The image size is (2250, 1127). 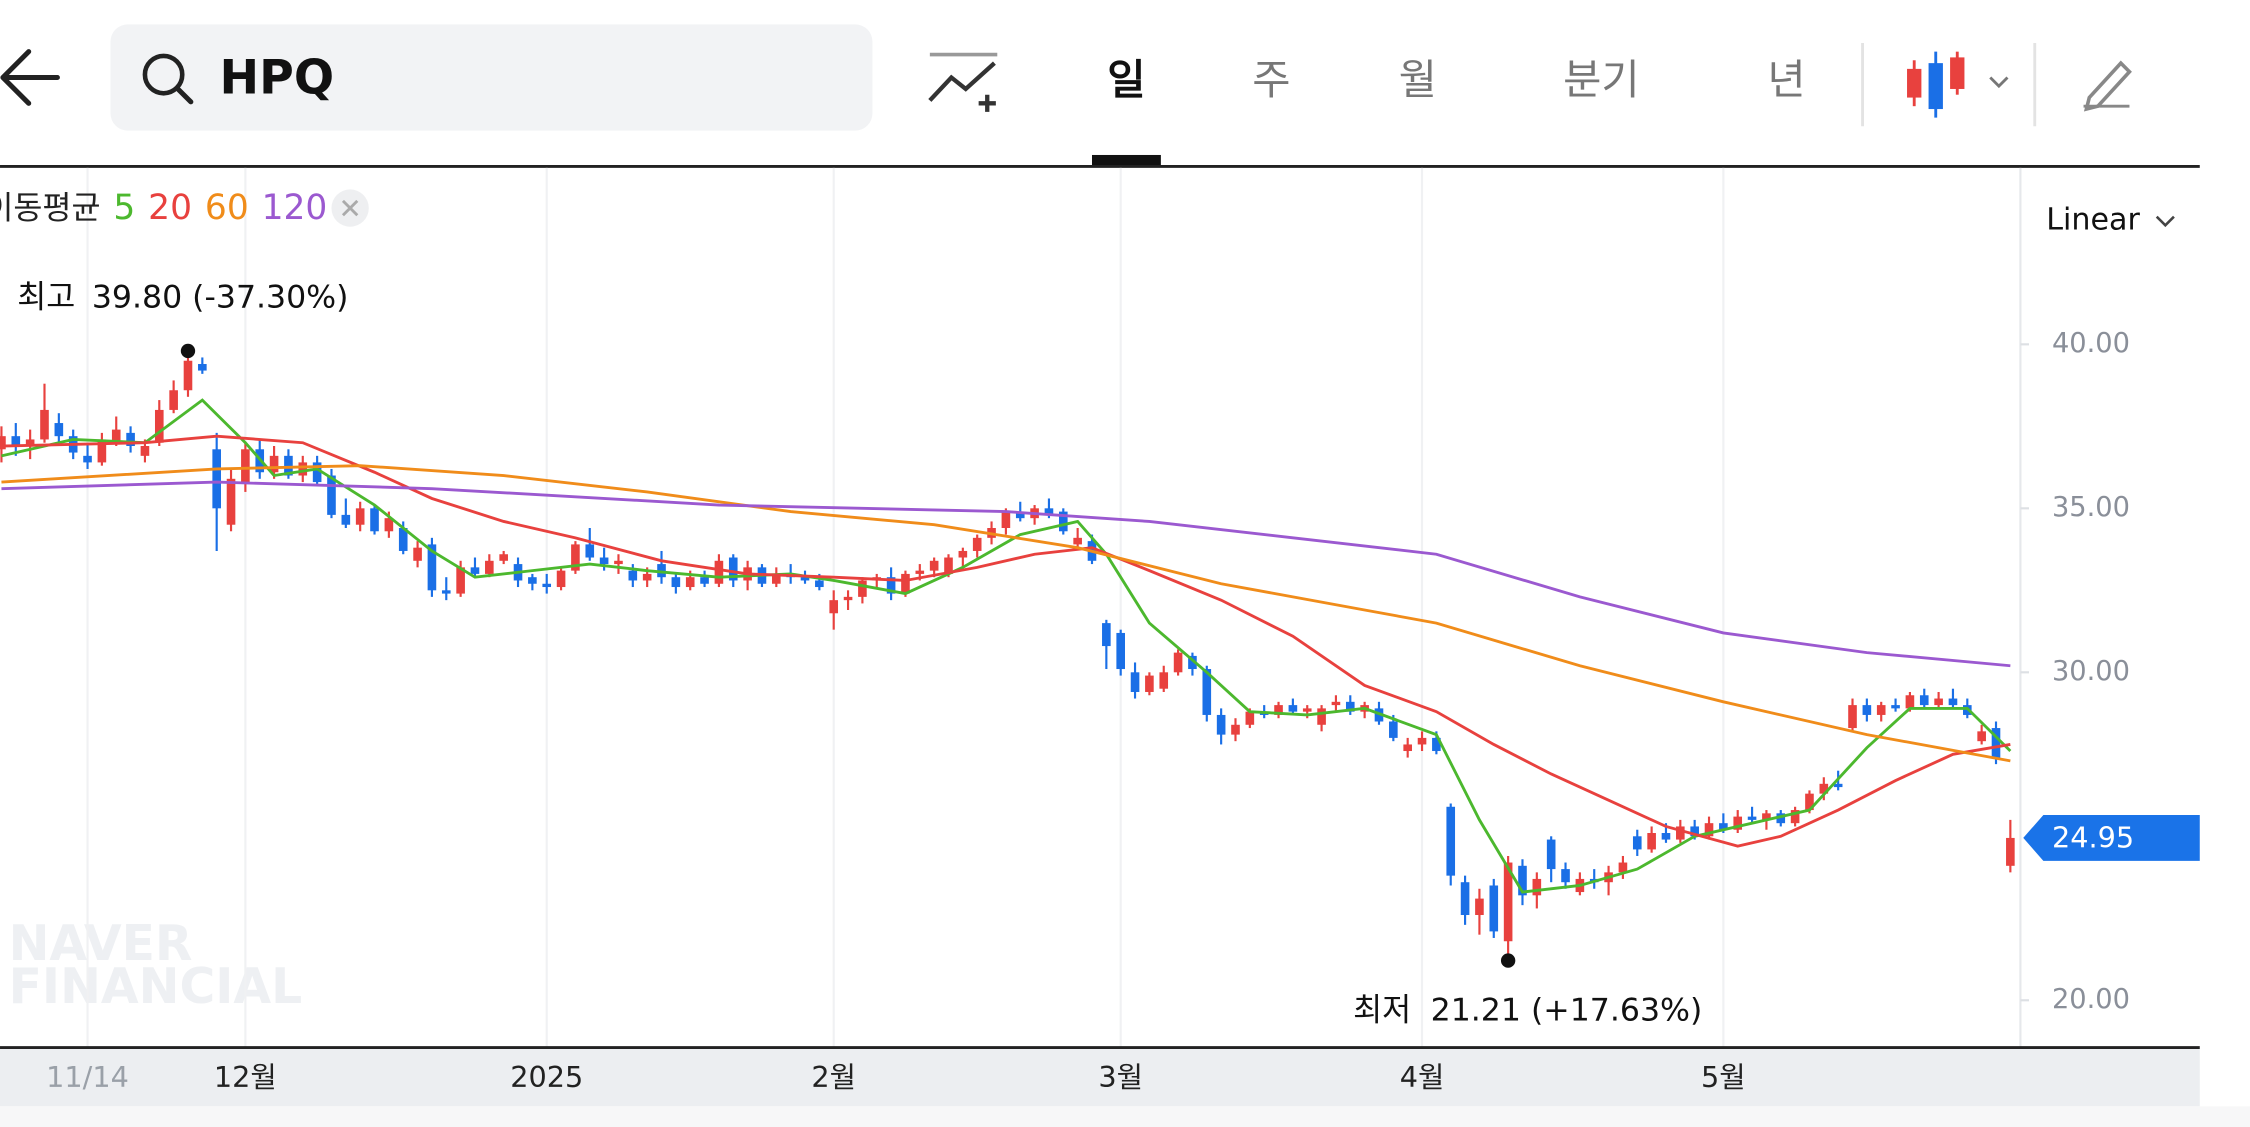 What do you see at coordinates (188, 351) in the screenshot?
I see `high-marker` at bounding box center [188, 351].